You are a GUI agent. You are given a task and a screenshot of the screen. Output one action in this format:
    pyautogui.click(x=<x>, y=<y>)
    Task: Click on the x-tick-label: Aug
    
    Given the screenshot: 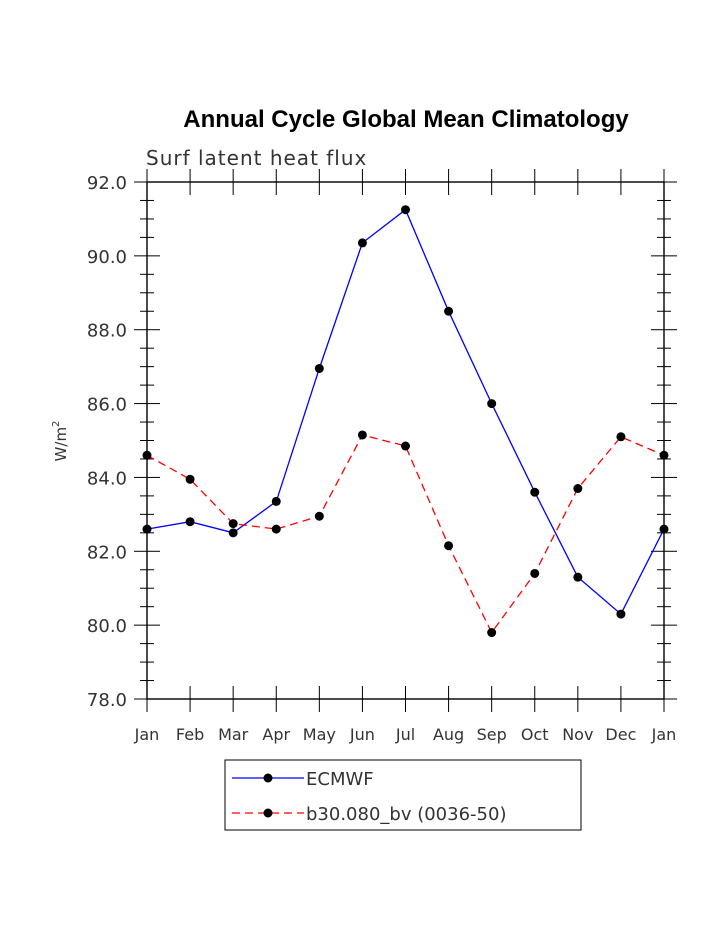 What is the action you would take?
    pyautogui.click(x=448, y=734)
    